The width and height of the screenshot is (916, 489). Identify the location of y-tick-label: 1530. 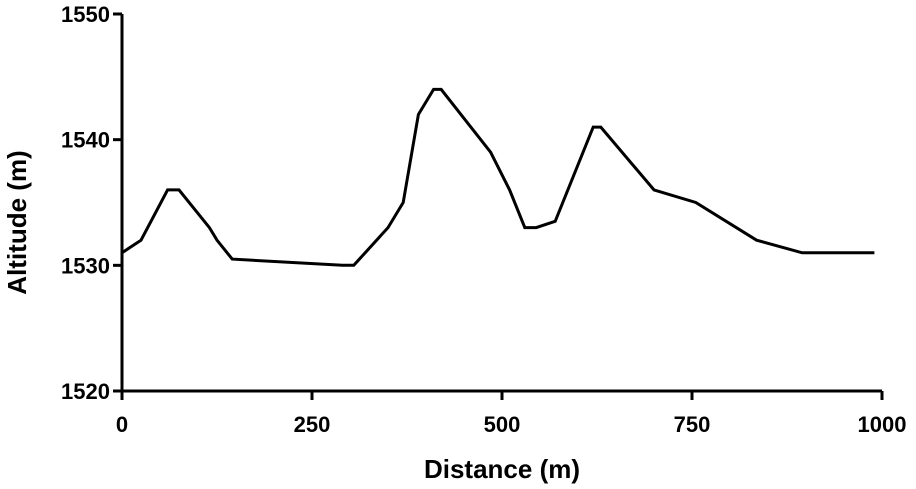
(85, 265).